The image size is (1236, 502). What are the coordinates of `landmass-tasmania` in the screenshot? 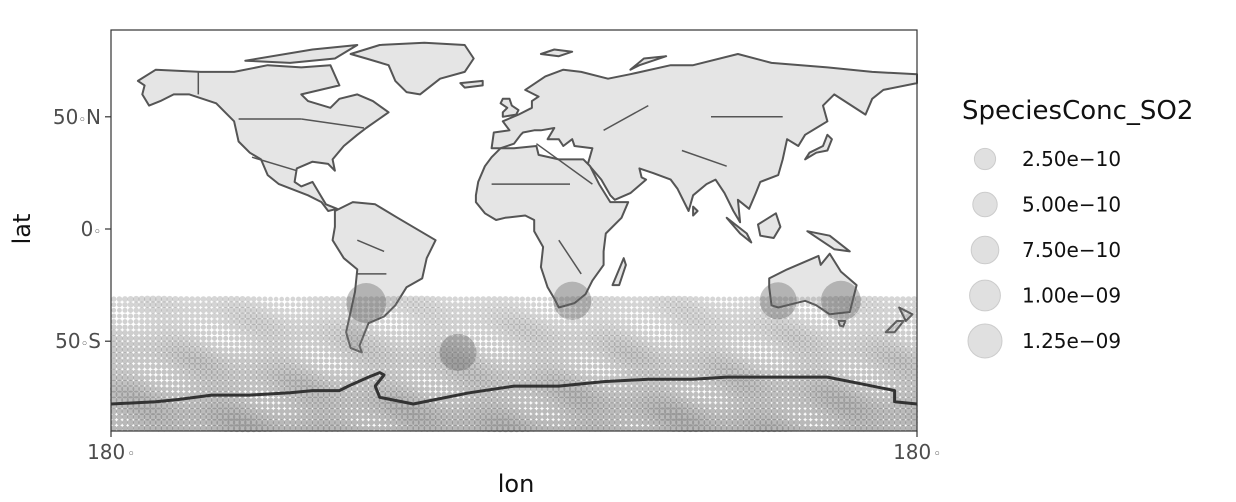 It's located at (842, 324).